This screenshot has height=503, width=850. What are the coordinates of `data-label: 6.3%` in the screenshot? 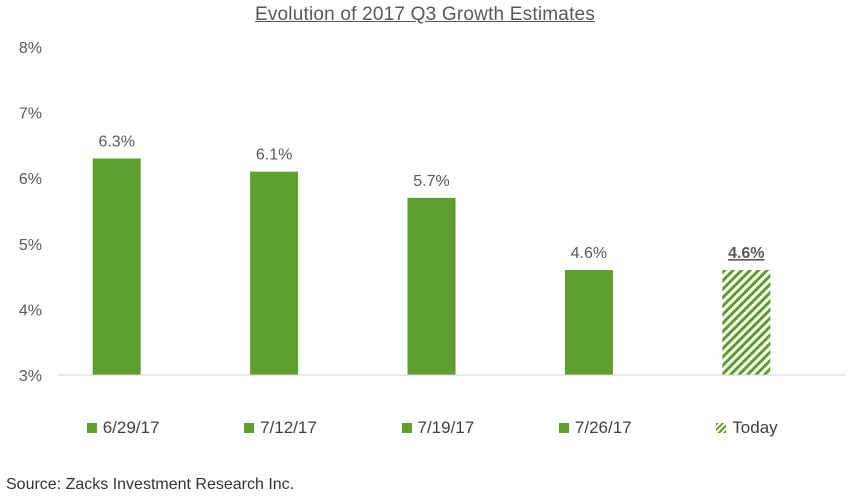 It's located at (116, 142).